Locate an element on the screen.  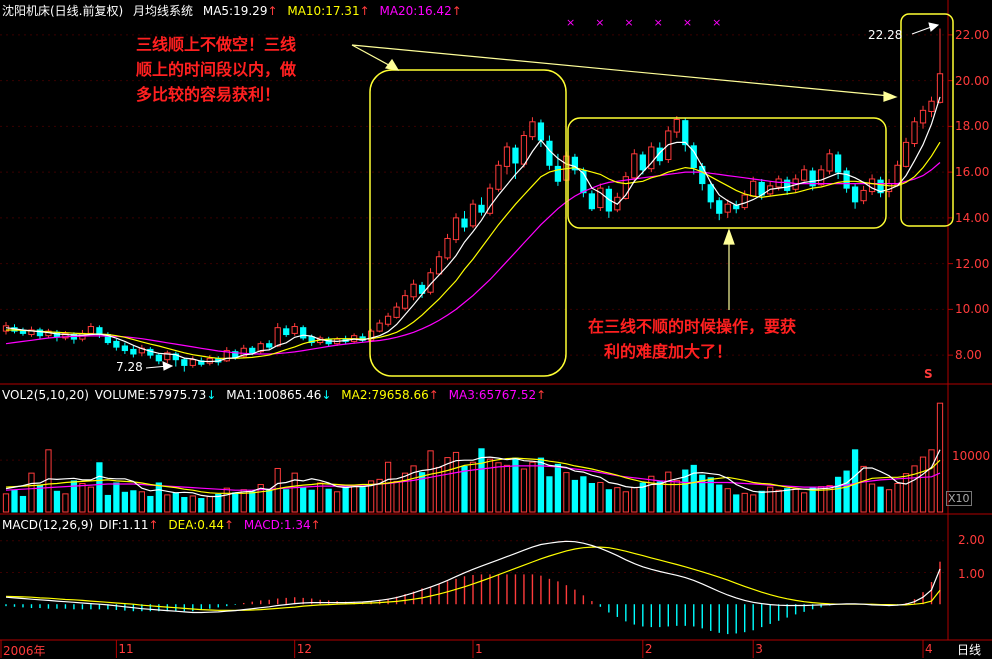
date-label: 4 is located at coordinates (929, 649).